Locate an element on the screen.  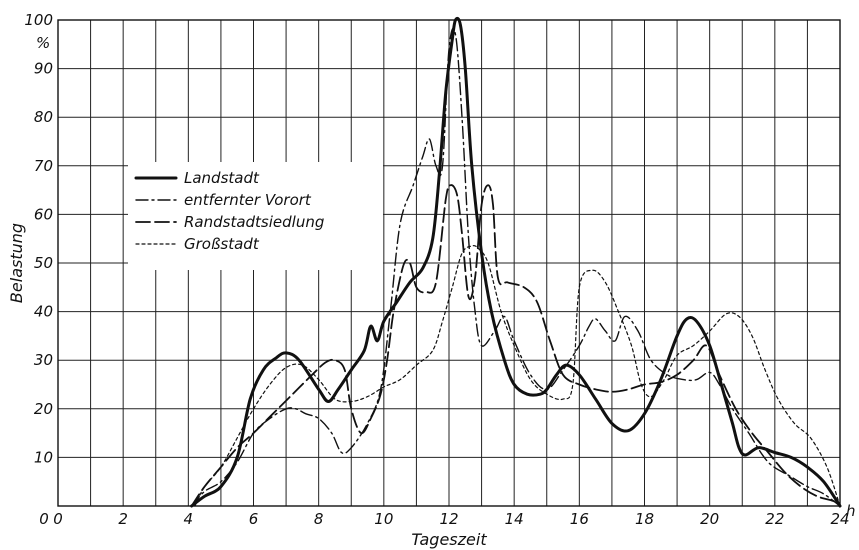
y-tick-label: 50 is located at coordinates (43, 263).